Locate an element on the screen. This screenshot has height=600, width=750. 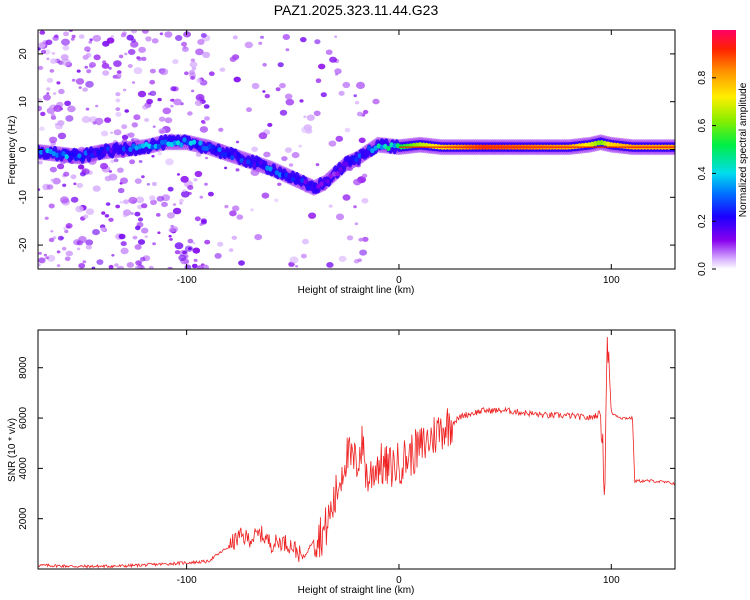
spectrogram-x-tick-label: 0 is located at coordinates (399, 280).